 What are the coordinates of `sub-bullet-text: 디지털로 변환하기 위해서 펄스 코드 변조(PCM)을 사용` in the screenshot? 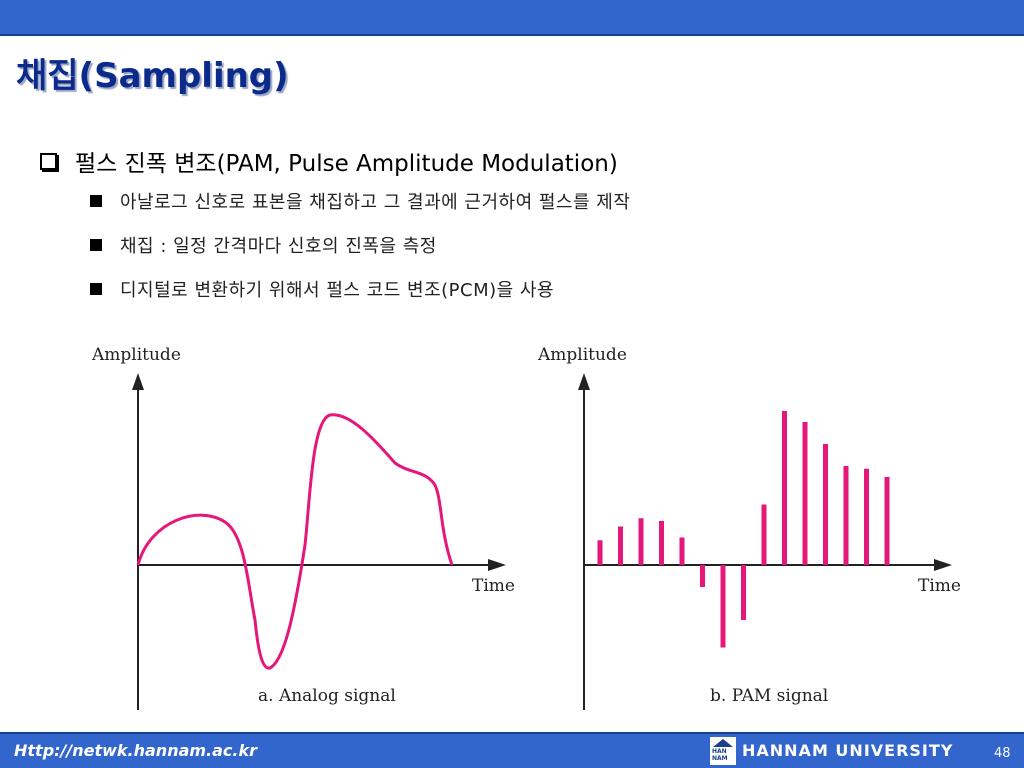 It's located at (337, 290).